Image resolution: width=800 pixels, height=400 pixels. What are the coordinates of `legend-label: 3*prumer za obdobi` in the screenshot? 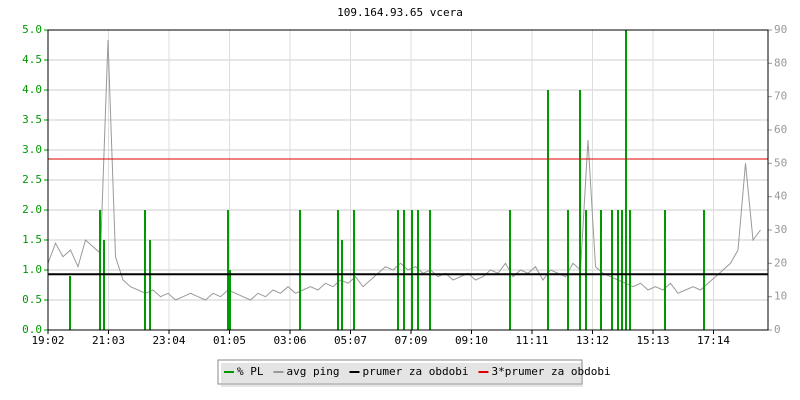 It's located at (550, 371).